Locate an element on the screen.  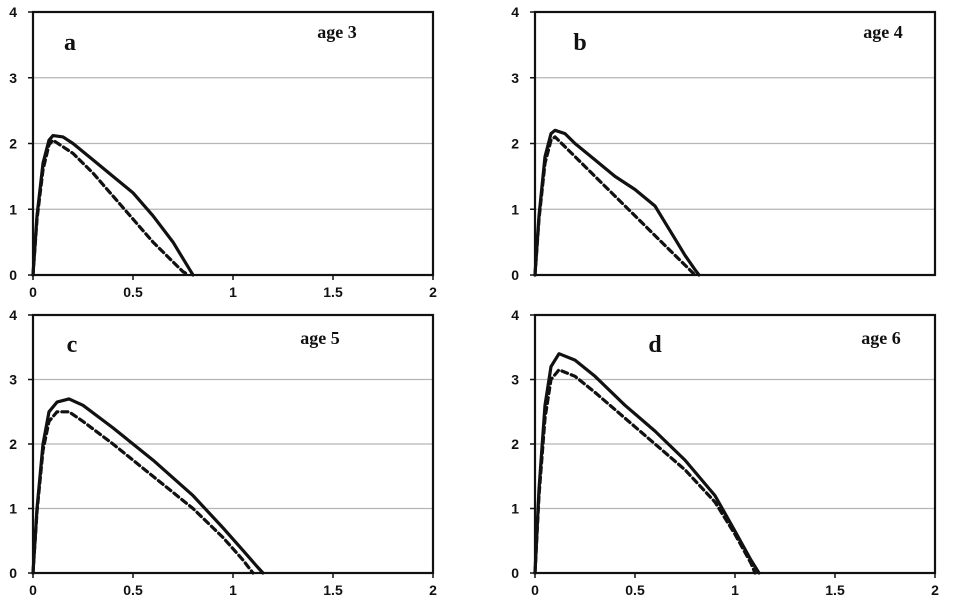
y-tick-label-a-1: 1 is located at coordinates (13, 209).